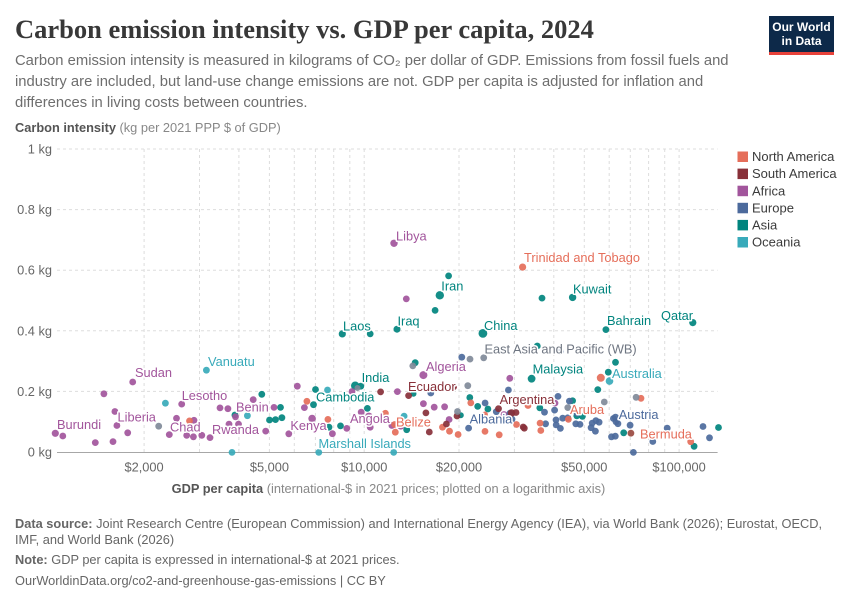 The image size is (850, 600). Describe the element at coordinates (582, 257) in the screenshot. I see `svg-text: Trinidad and Tobago` at that location.